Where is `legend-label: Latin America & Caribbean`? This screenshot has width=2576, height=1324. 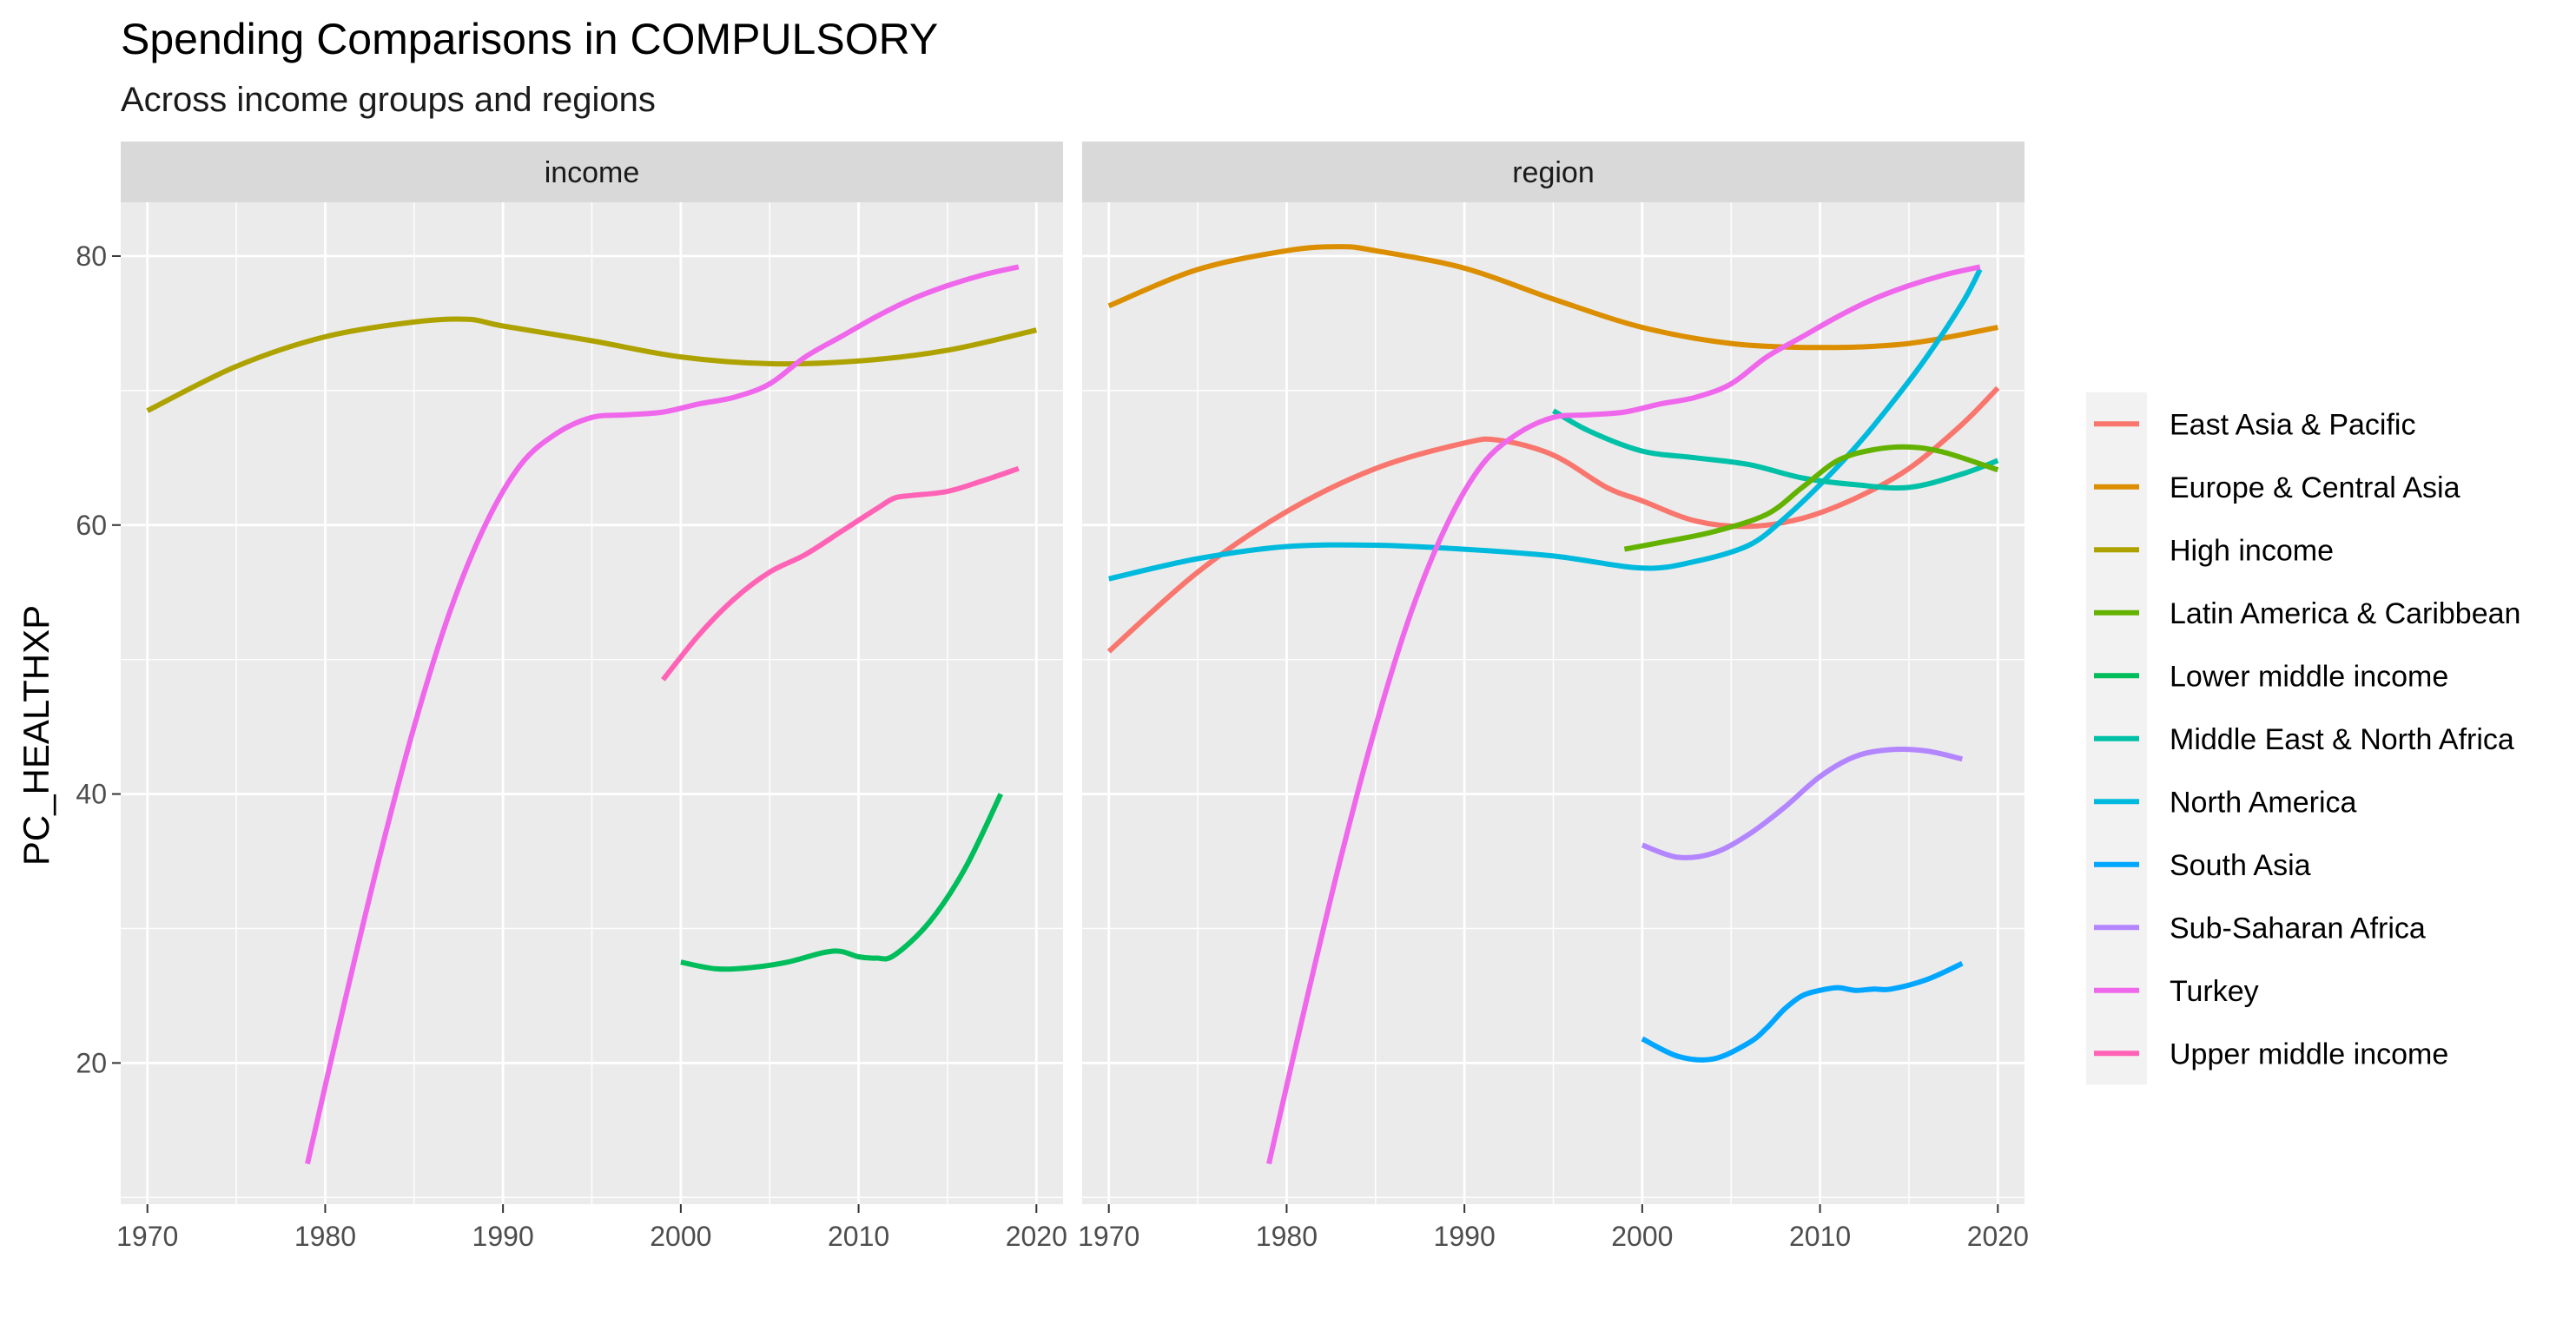 legend-label: Latin America & Caribbean is located at coordinates (2345, 614).